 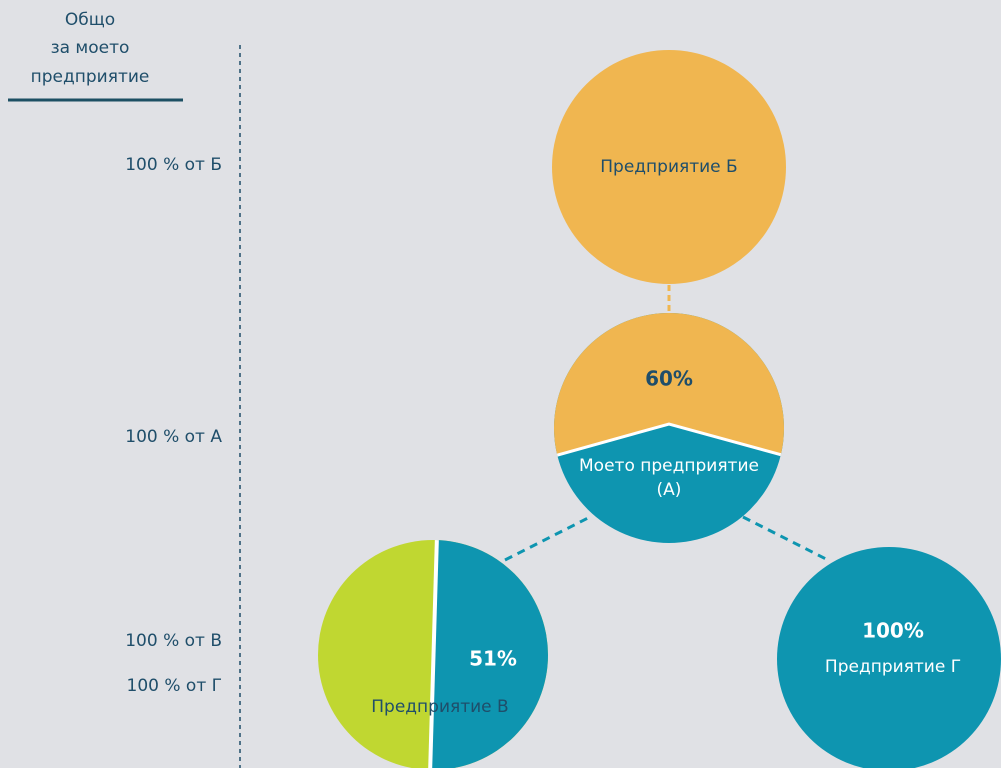 I want to click on node-label: Моето предприятие, so click(x=669, y=466).